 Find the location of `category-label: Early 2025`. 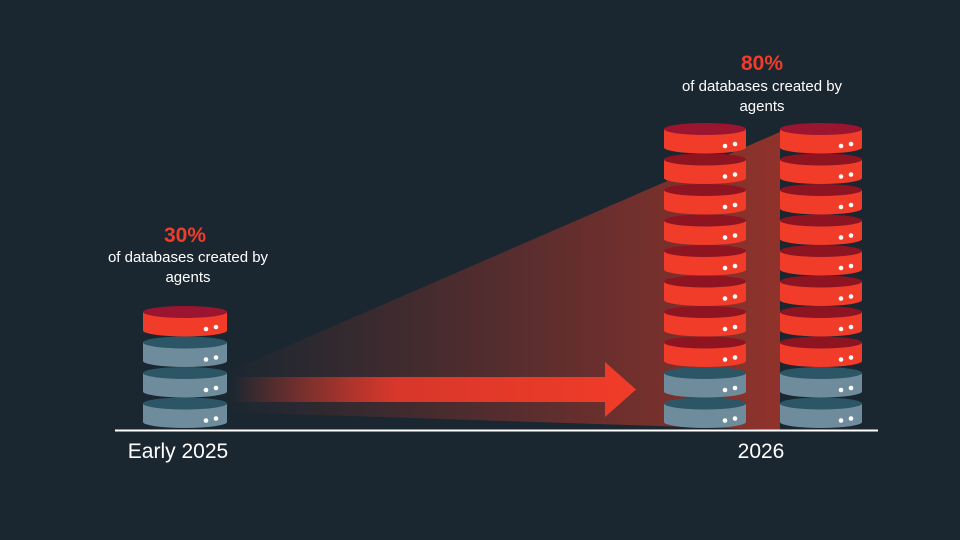

category-label: Early 2025 is located at coordinates (178, 451).